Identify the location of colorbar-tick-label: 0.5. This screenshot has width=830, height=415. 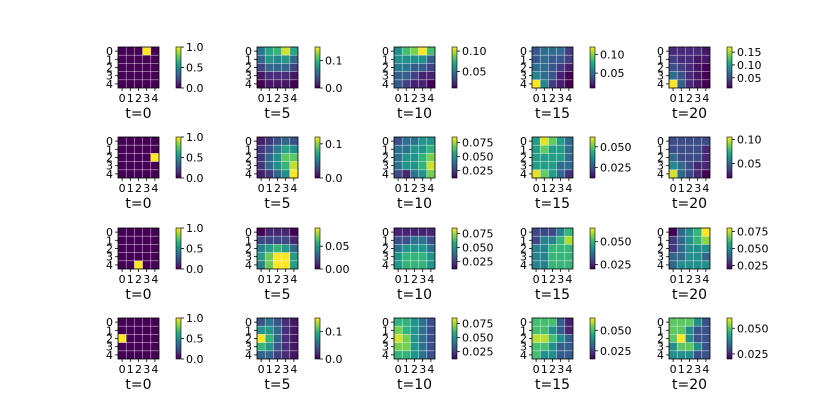
(195, 249).